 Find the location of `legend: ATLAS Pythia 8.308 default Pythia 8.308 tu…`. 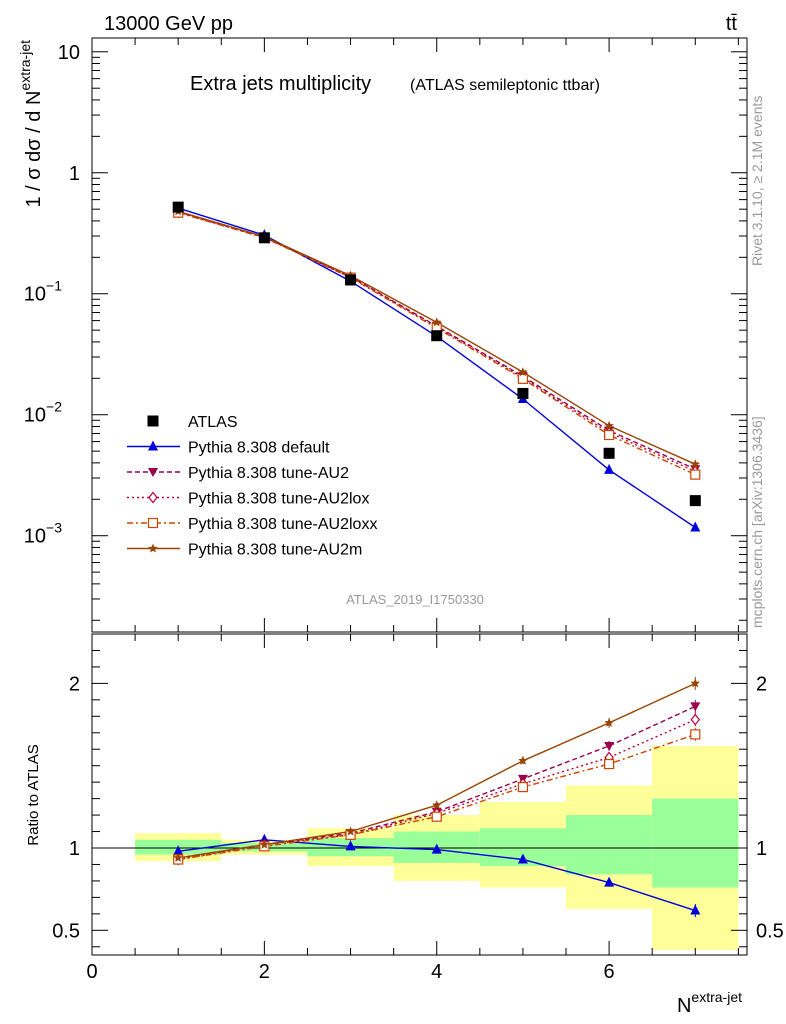

legend: ATLAS Pythia 8.308 default Pythia 8.308 tu… is located at coordinates (252, 486).